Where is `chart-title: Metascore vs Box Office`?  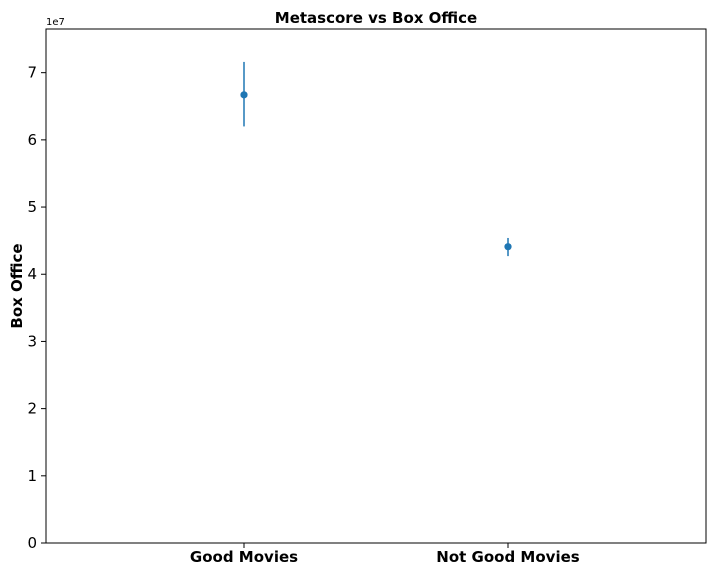
chart-title: Metascore vs Box Office is located at coordinates (376, 18).